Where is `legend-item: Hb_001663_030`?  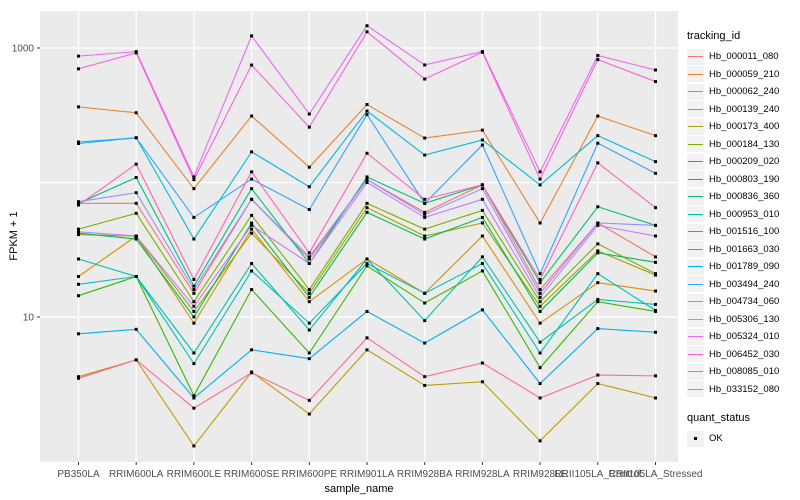 legend-item: Hb_001663_030 is located at coordinates (743, 250).